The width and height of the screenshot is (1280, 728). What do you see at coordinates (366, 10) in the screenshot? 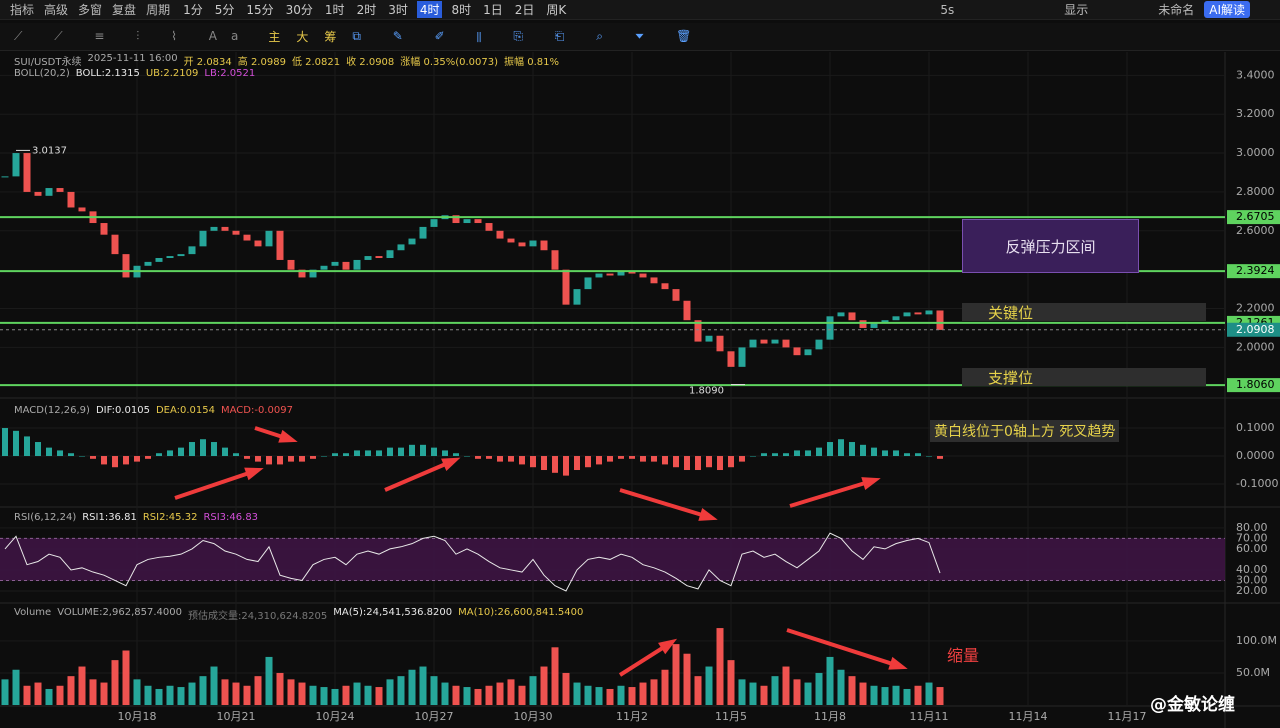
I see `period: 2时` at bounding box center [366, 10].